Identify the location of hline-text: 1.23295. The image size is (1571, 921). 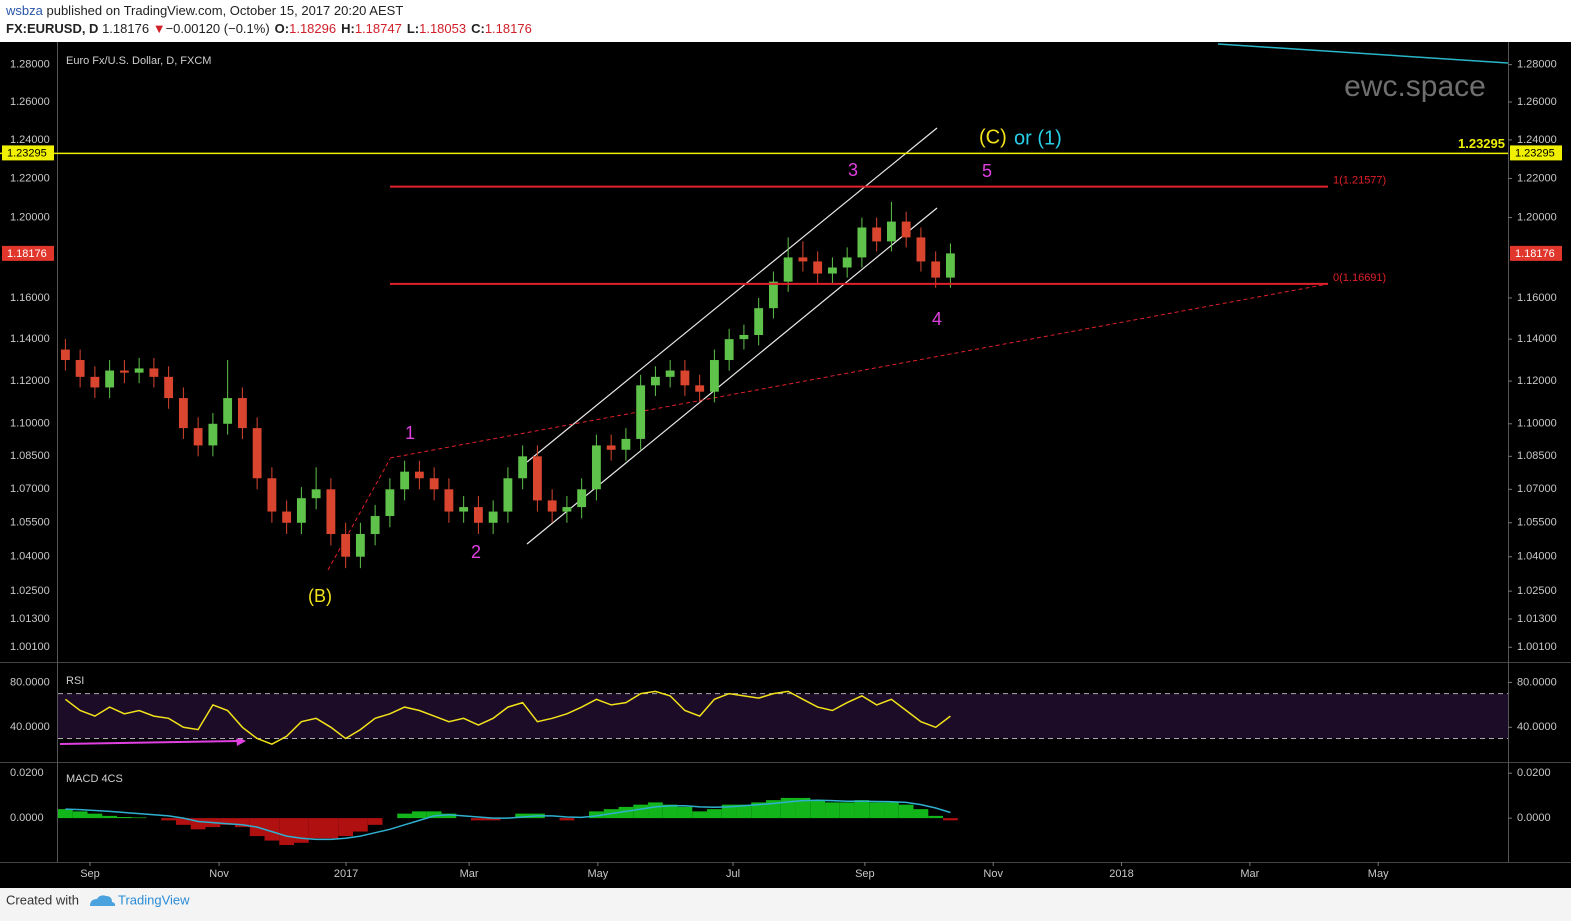
(1481, 143).